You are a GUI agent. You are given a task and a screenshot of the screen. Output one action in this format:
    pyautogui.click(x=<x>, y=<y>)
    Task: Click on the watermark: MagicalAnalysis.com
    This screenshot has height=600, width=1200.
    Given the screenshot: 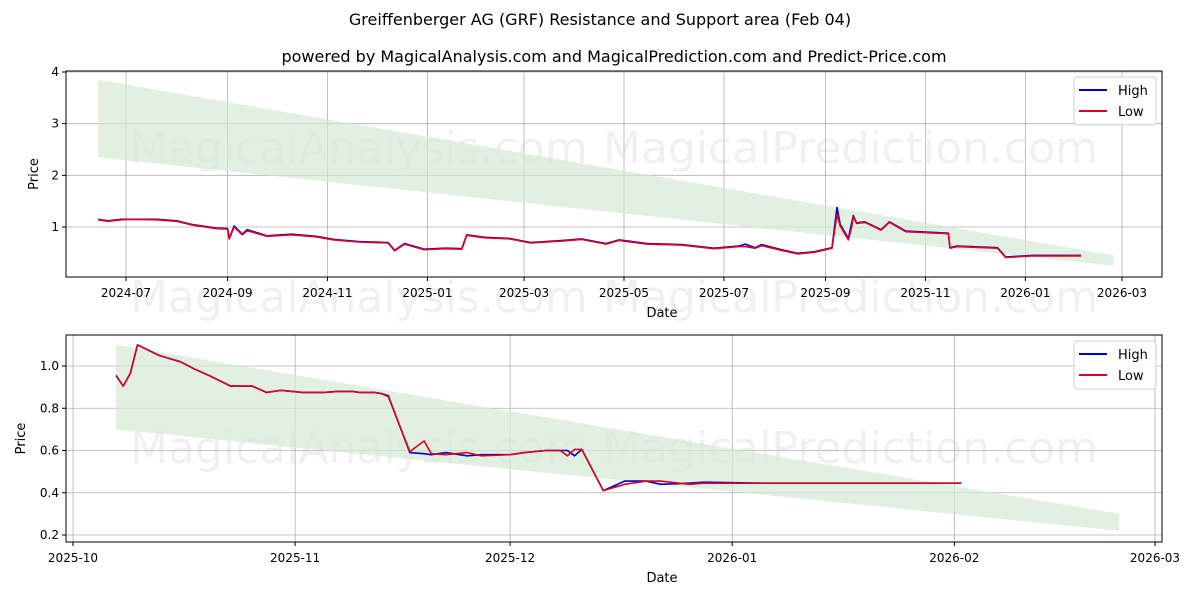 What is the action you would take?
    pyautogui.click(x=359, y=297)
    